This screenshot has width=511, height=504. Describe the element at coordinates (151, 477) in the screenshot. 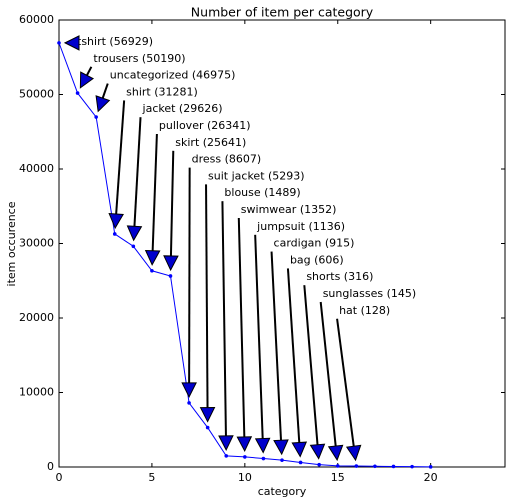

I see `x-tick-label: 5` at that location.